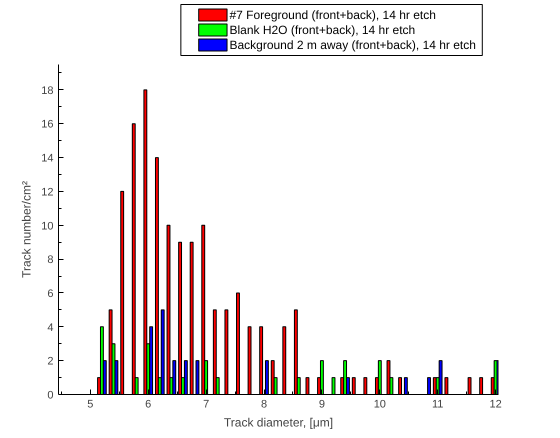 The width and height of the screenshot is (560, 438). I want to click on x-tick-label: 6, so click(148, 404).